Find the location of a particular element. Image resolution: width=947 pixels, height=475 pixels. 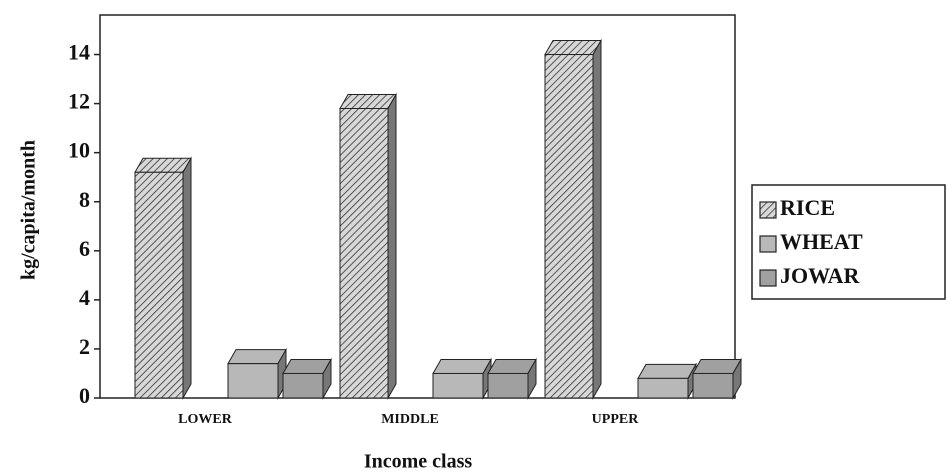

x-tick-label: MIDDLE is located at coordinates (410, 419).